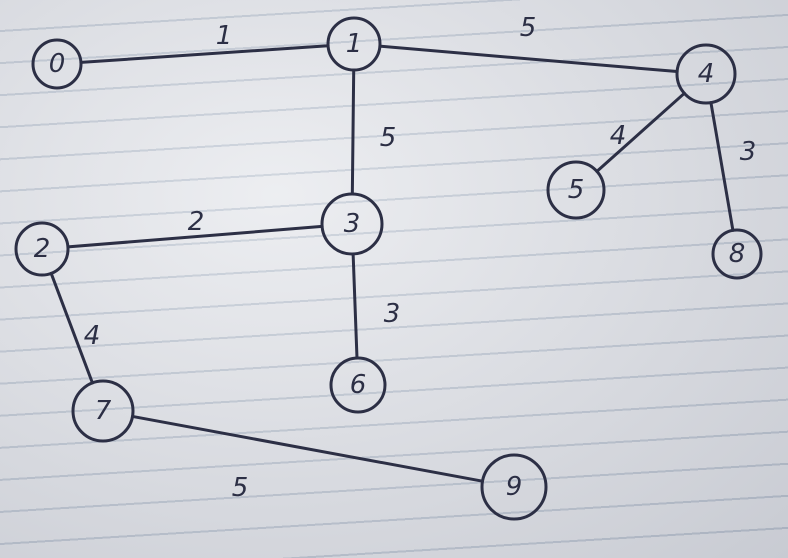  I want to click on node-6-circle, so click(358, 385).